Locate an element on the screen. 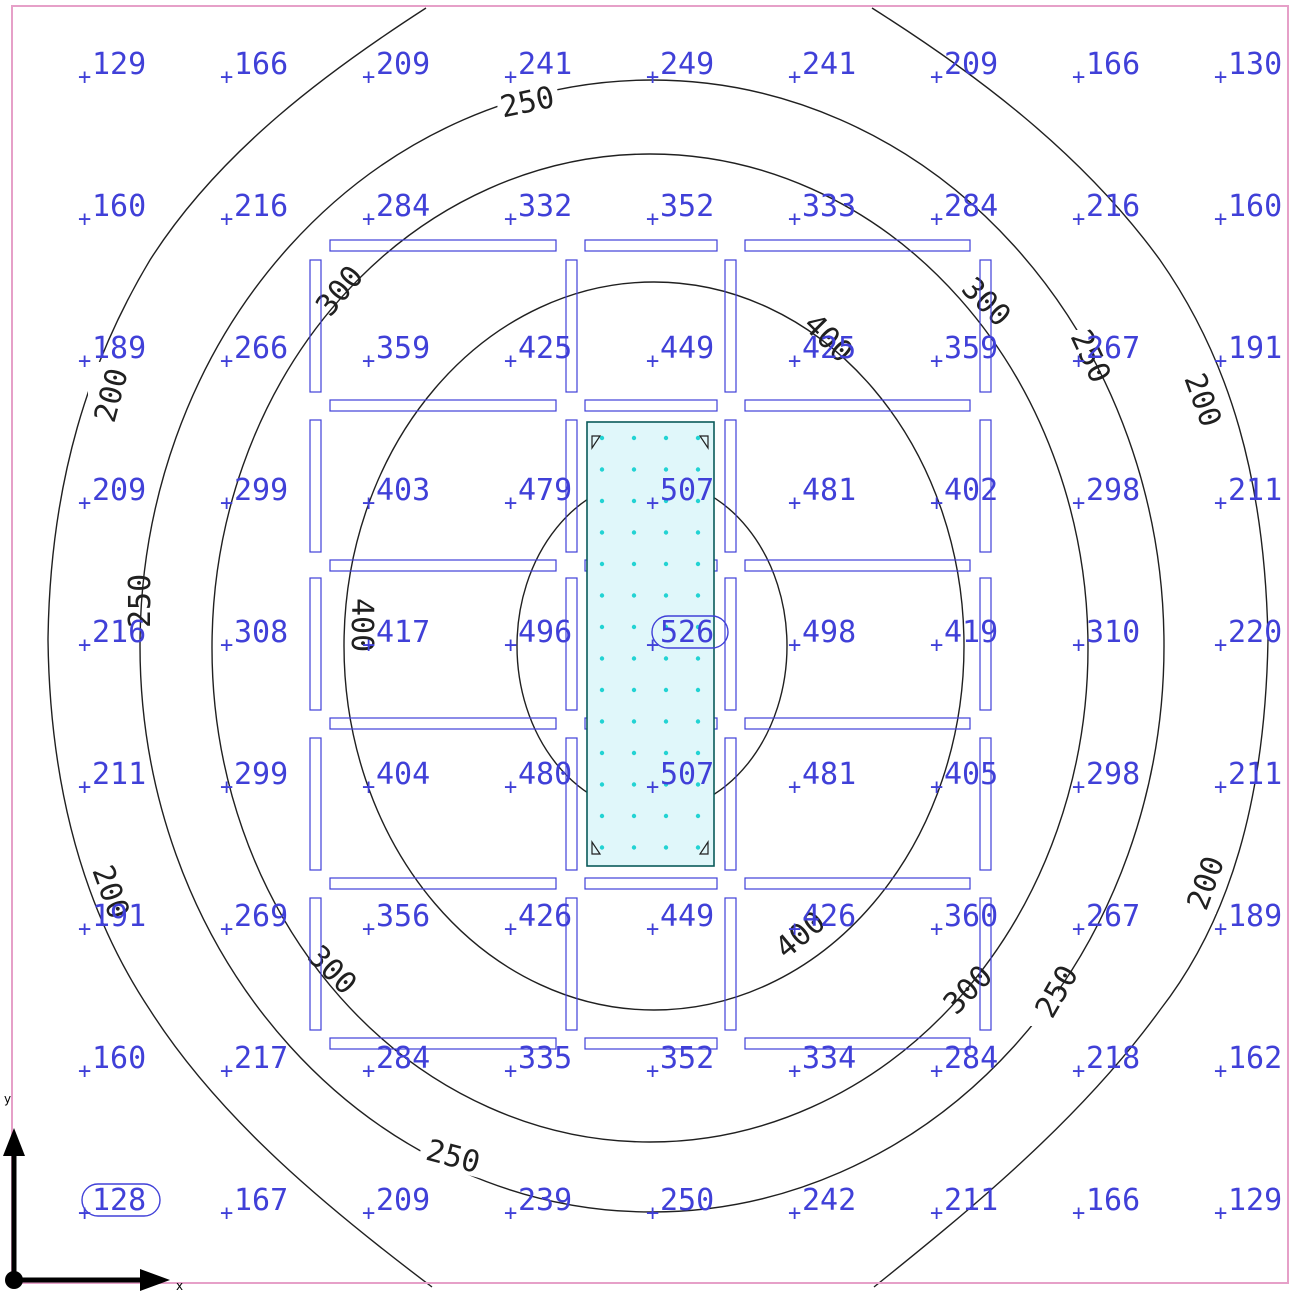 The image size is (1296, 1296). illuminance-value: 507 is located at coordinates (687, 774).